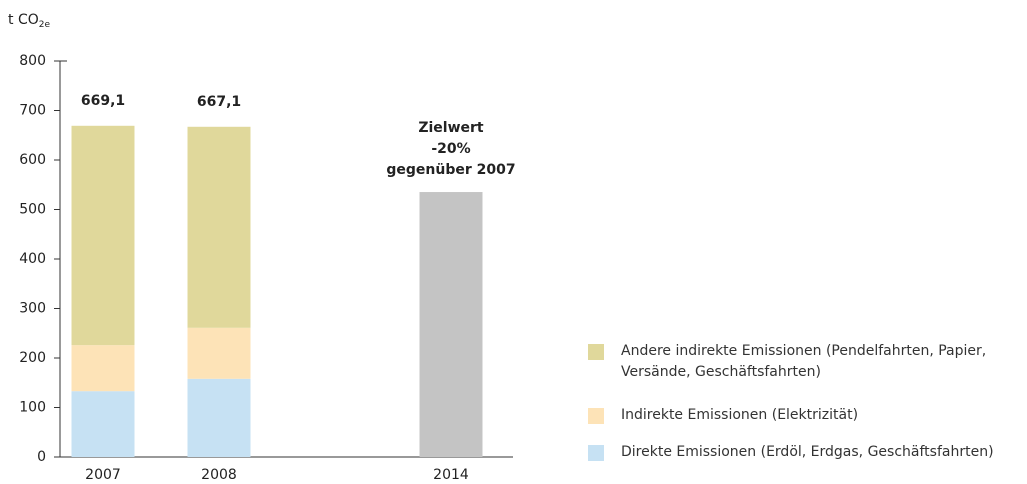 This screenshot has height=484, width=1027. What do you see at coordinates (740, 415) in the screenshot?
I see `legend-label: Indirekte Emissionen (Elektrizität)` at bounding box center [740, 415].